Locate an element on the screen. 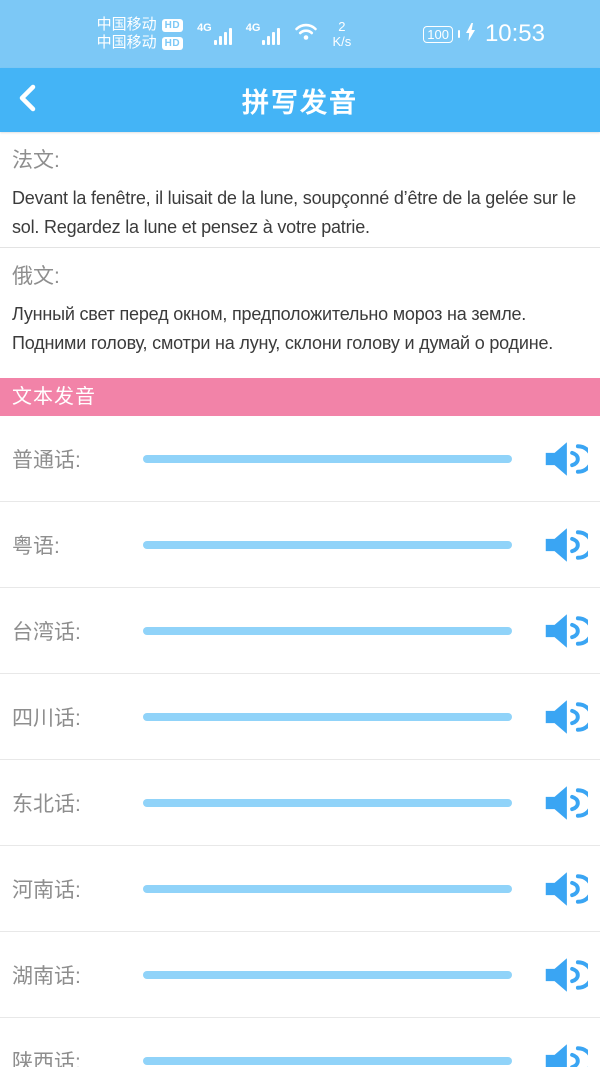 The image size is (600, 1067). dialect-label: 普通话: is located at coordinates (46, 460).